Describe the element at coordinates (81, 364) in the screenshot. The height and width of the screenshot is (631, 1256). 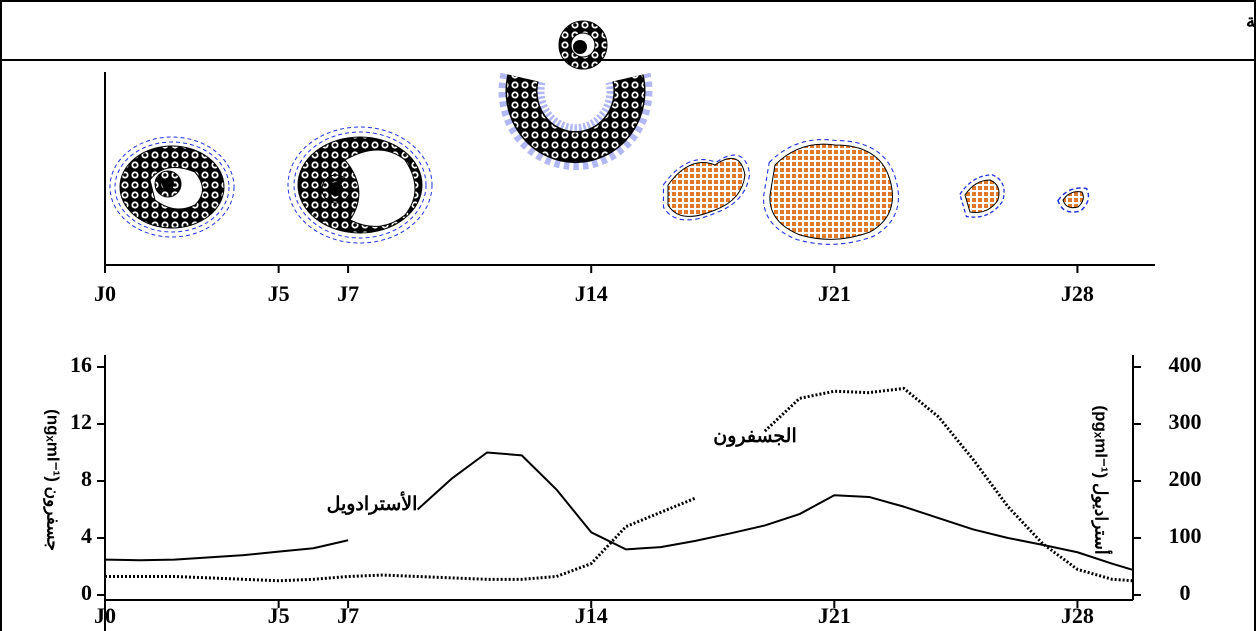
I see `y-tick-label: 16` at that location.